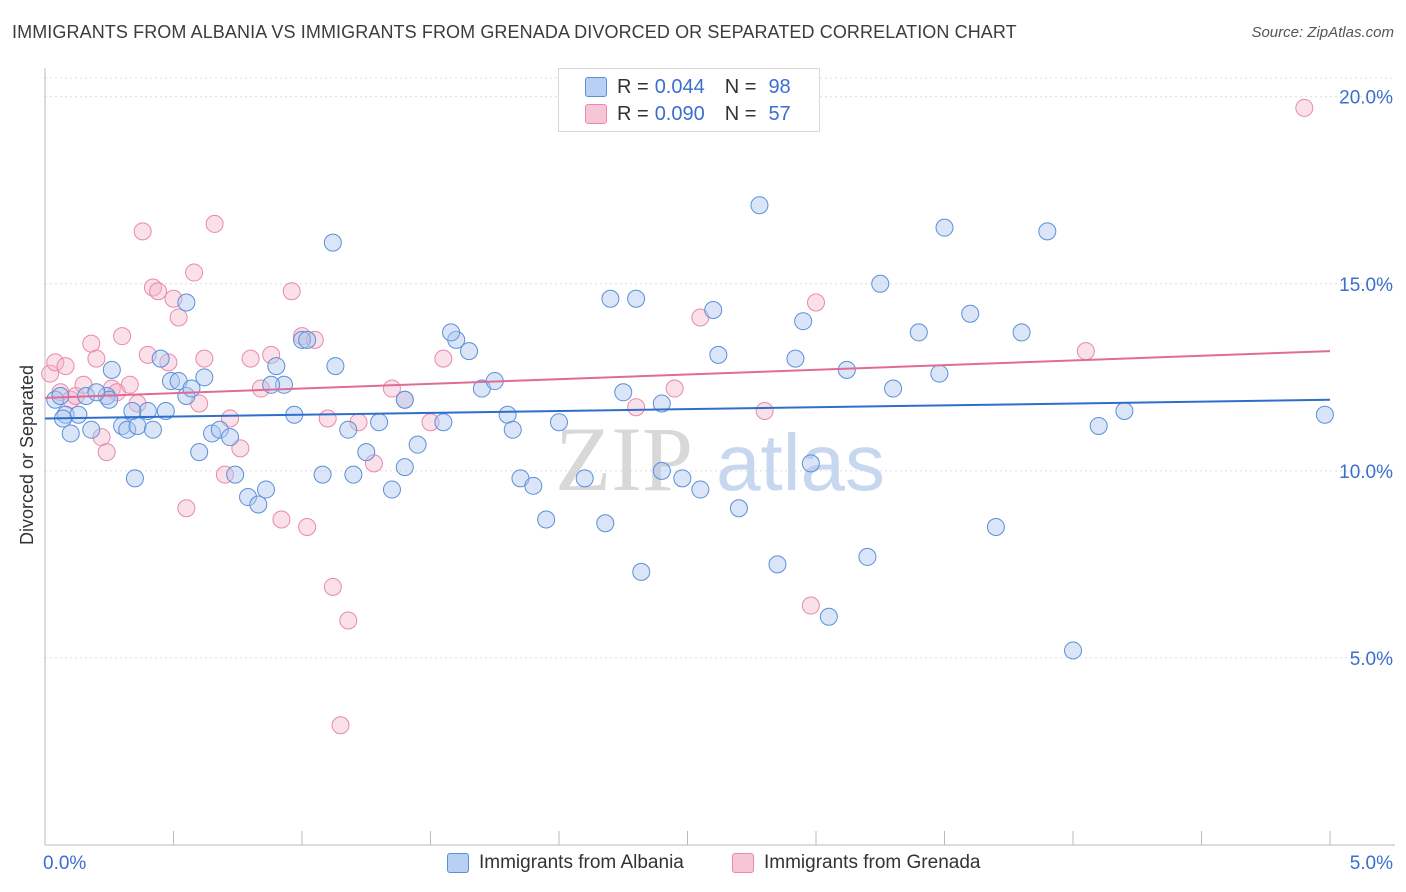 The width and height of the screenshot is (1406, 892). What do you see at coordinates (633, 113) in the screenshot?
I see `r-label: R =` at bounding box center [633, 113].